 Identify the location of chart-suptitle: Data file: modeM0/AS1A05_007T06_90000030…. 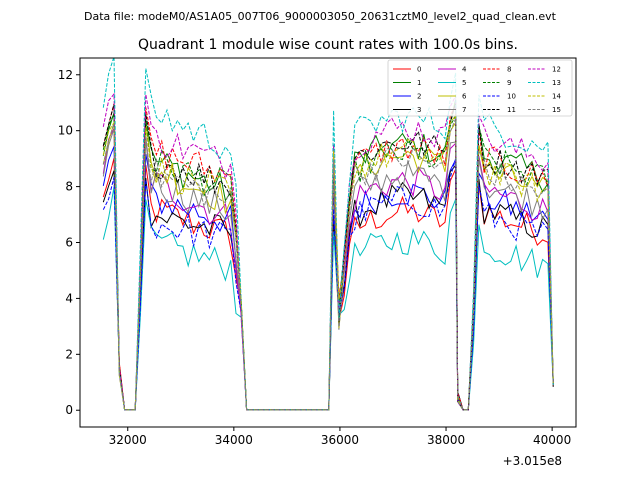
(320, 16).